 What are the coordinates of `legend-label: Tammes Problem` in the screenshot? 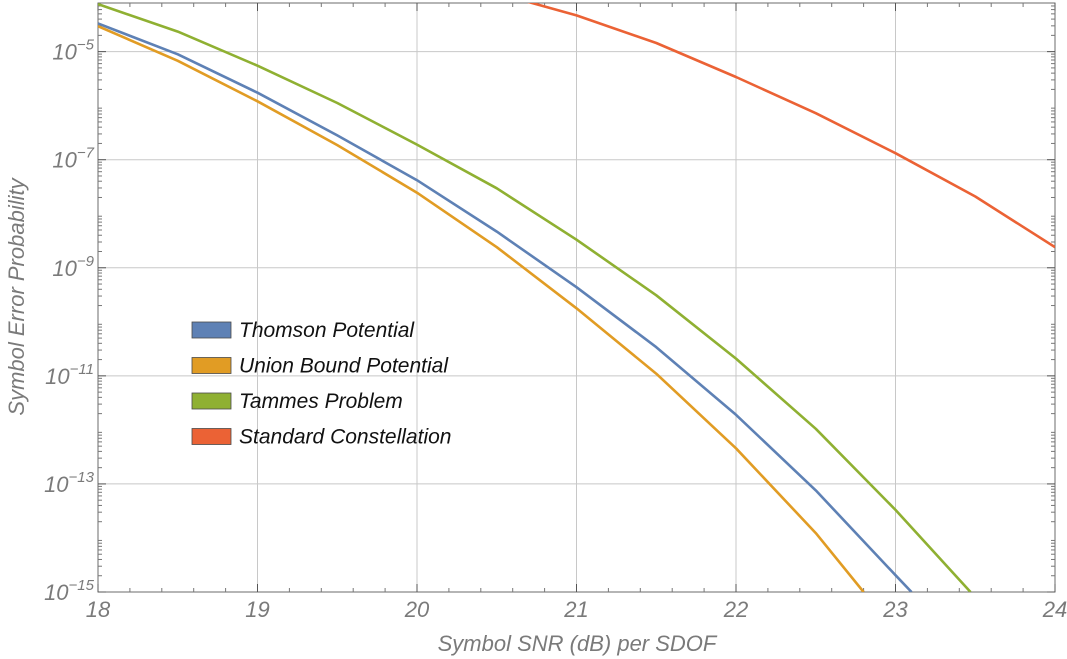 It's located at (321, 401).